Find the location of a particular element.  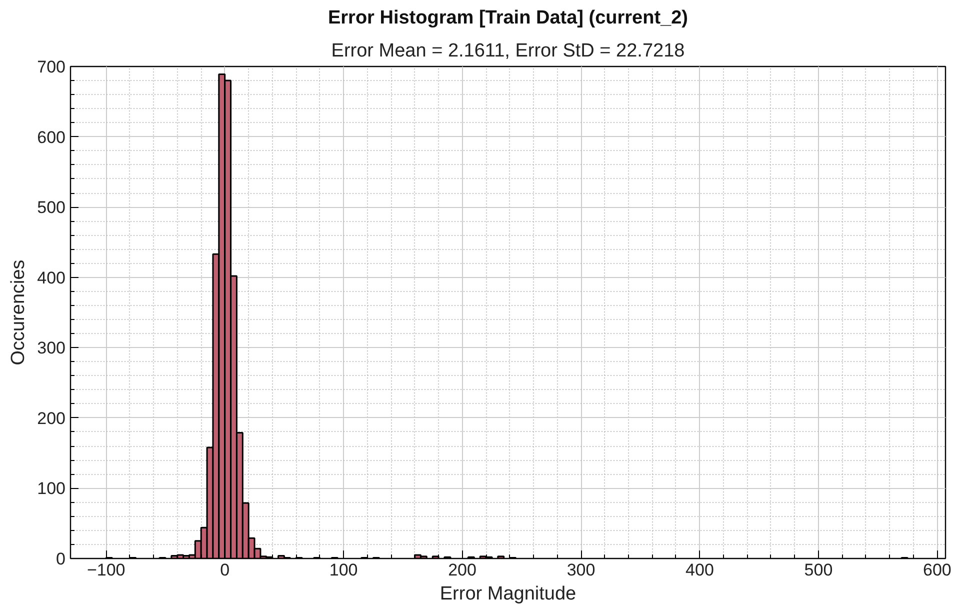

chart-subtitle: Error Mean = 2.1611, Error StD = 22.7218 is located at coordinates (508, 51).